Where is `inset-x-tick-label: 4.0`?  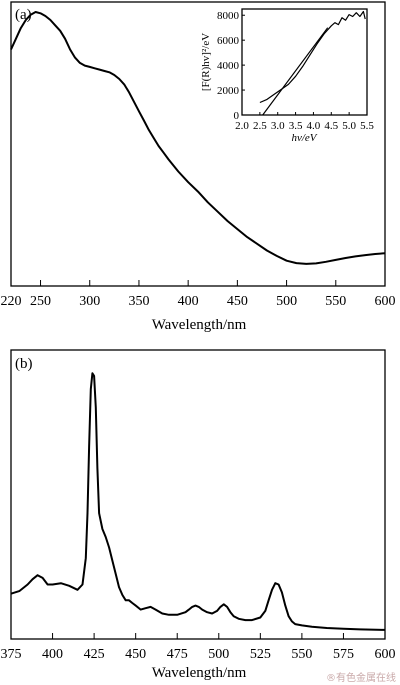 inset-x-tick-label: 4.0 is located at coordinates (314, 126).